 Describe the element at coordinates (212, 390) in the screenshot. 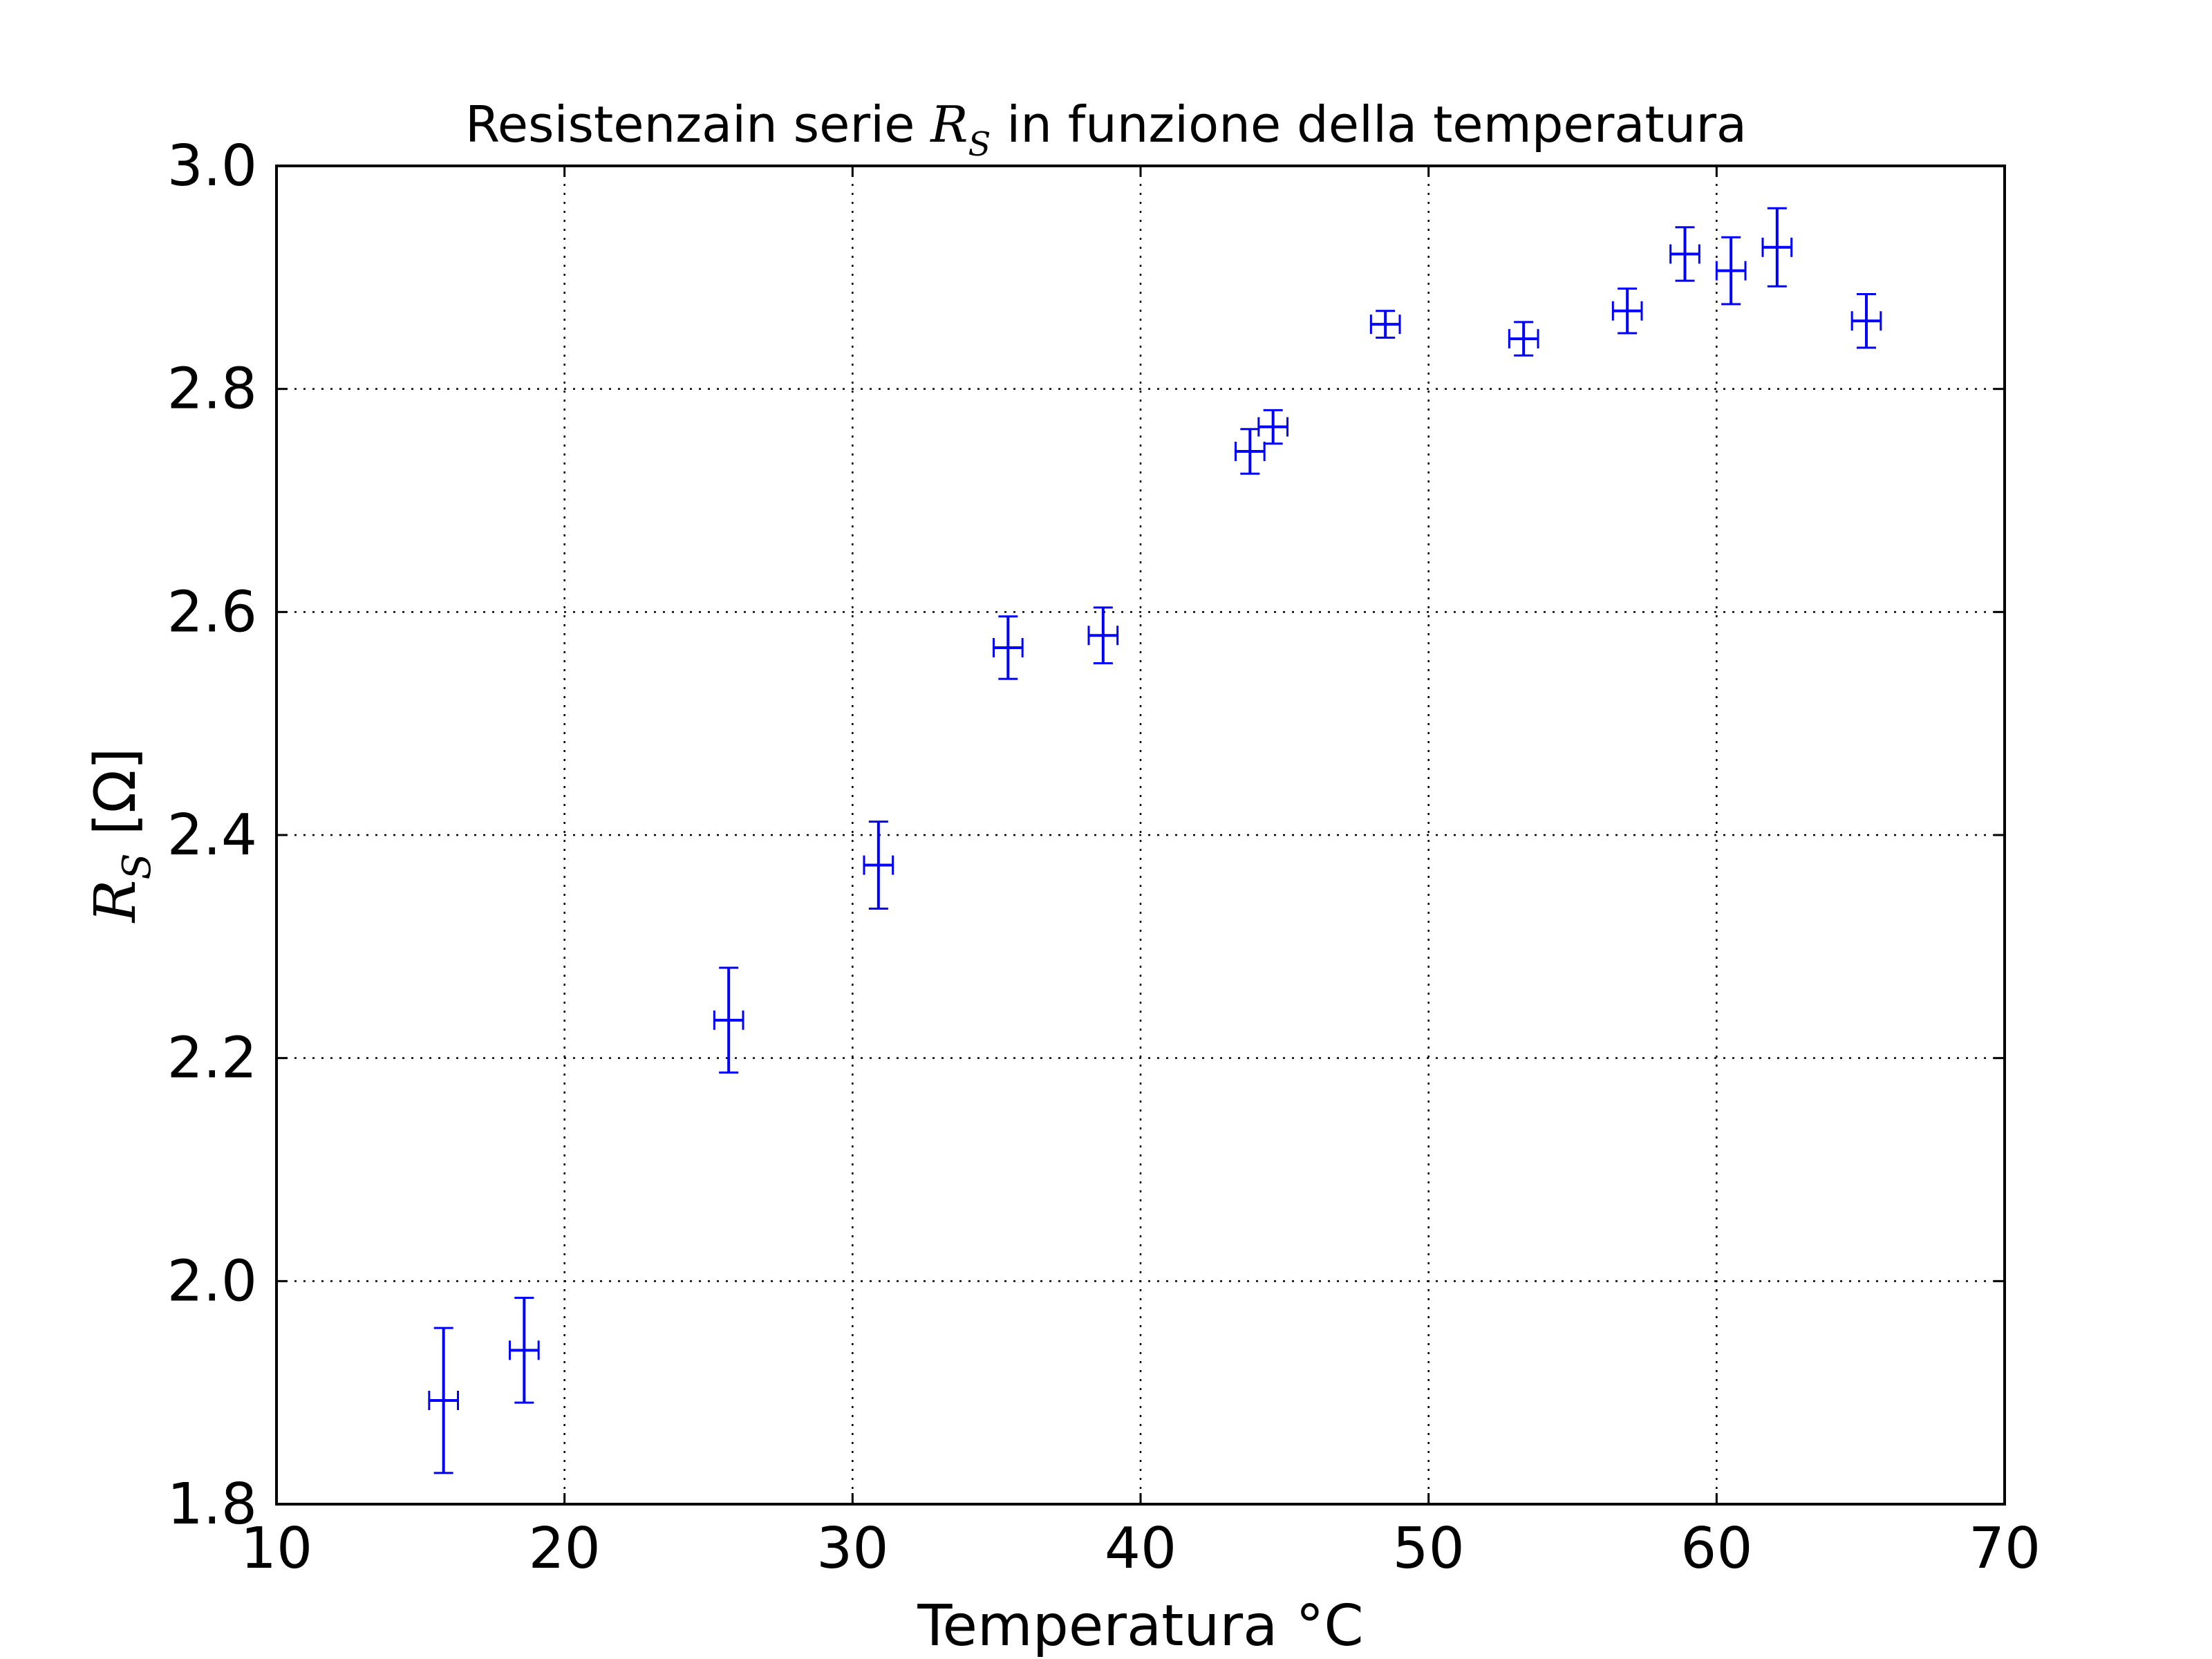

I see `y-tick-label: 2.8` at that location.